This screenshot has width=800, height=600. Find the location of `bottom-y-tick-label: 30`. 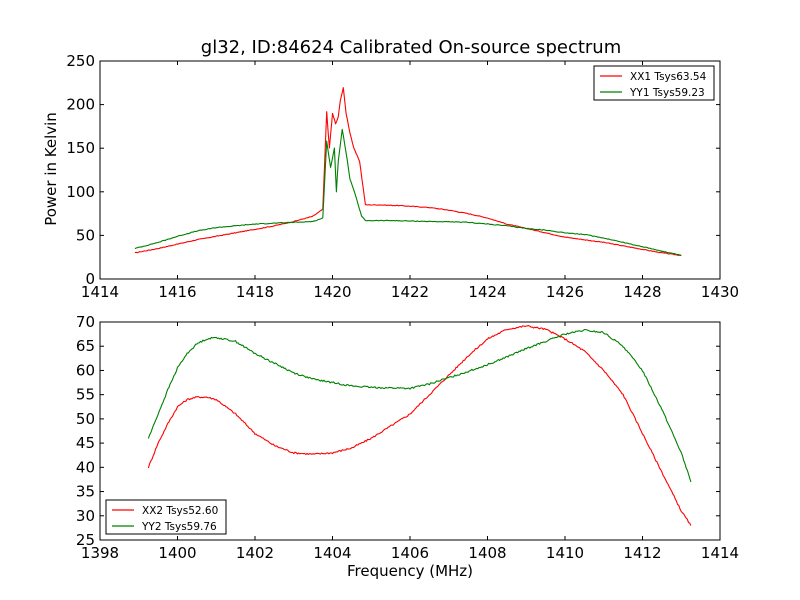

bottom-y-tick-label: 30 is located at coordinates (85, 516).